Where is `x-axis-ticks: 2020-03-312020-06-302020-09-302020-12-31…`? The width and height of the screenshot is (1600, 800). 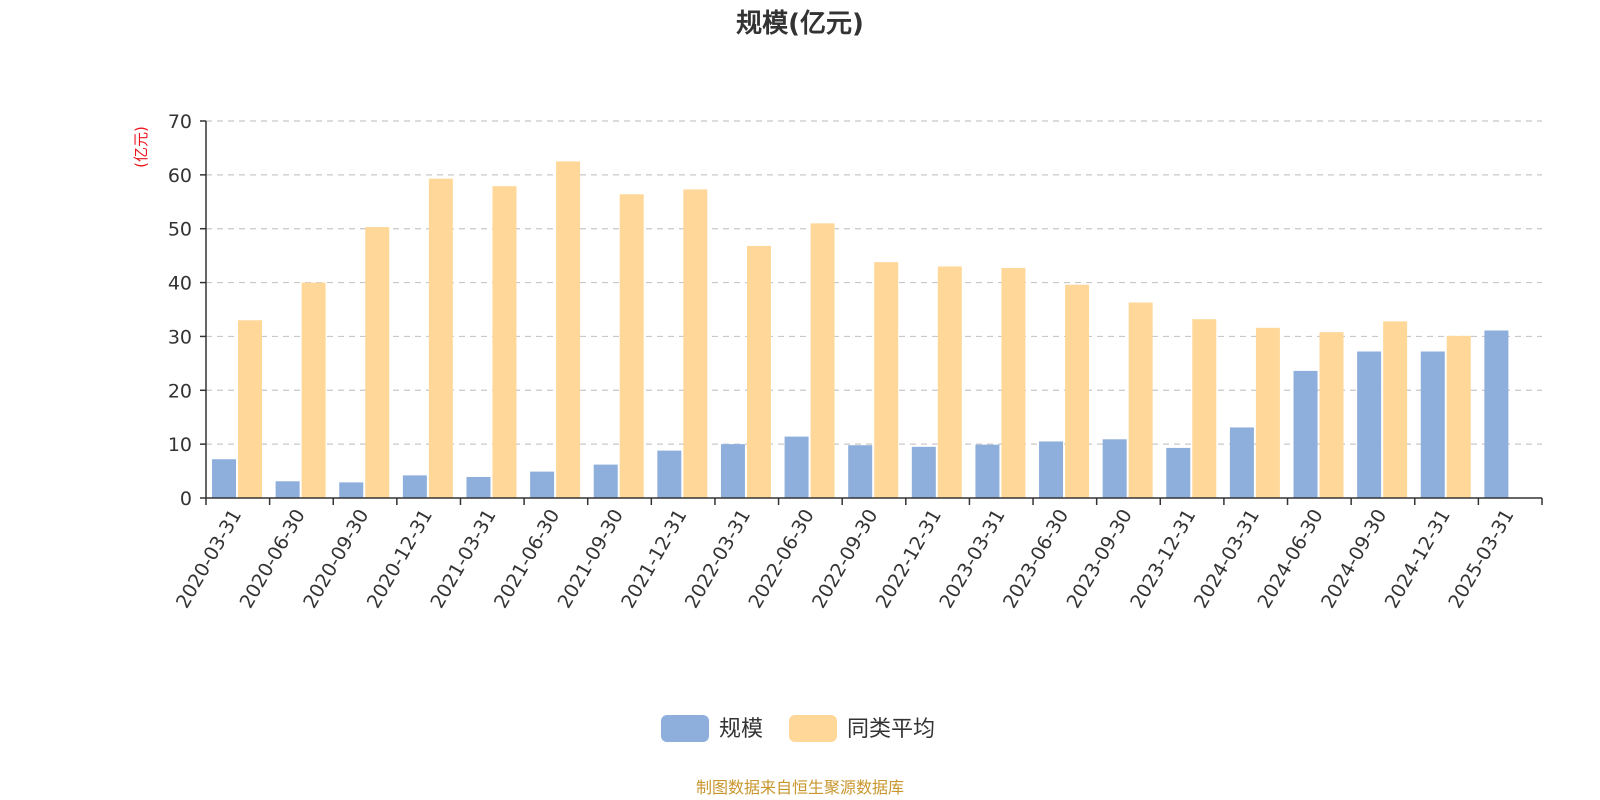
x-axis-ticks: 2020-03-312020-06-302020-09-302020-12-31… is located at coordinates (857, 555).